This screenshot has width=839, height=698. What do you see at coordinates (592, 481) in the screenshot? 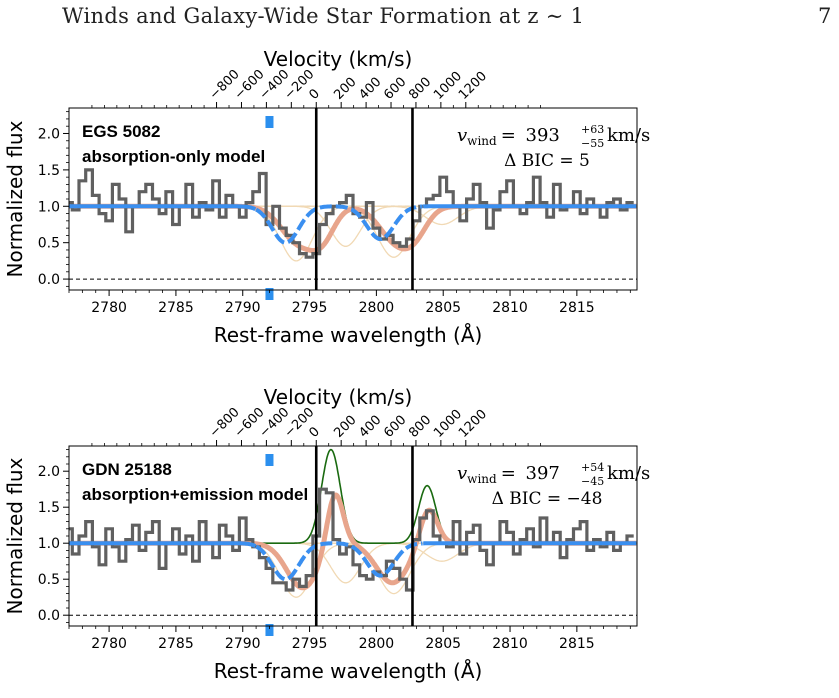
I see `vwind-err-minus: −45` at bounding box center [592, 481].